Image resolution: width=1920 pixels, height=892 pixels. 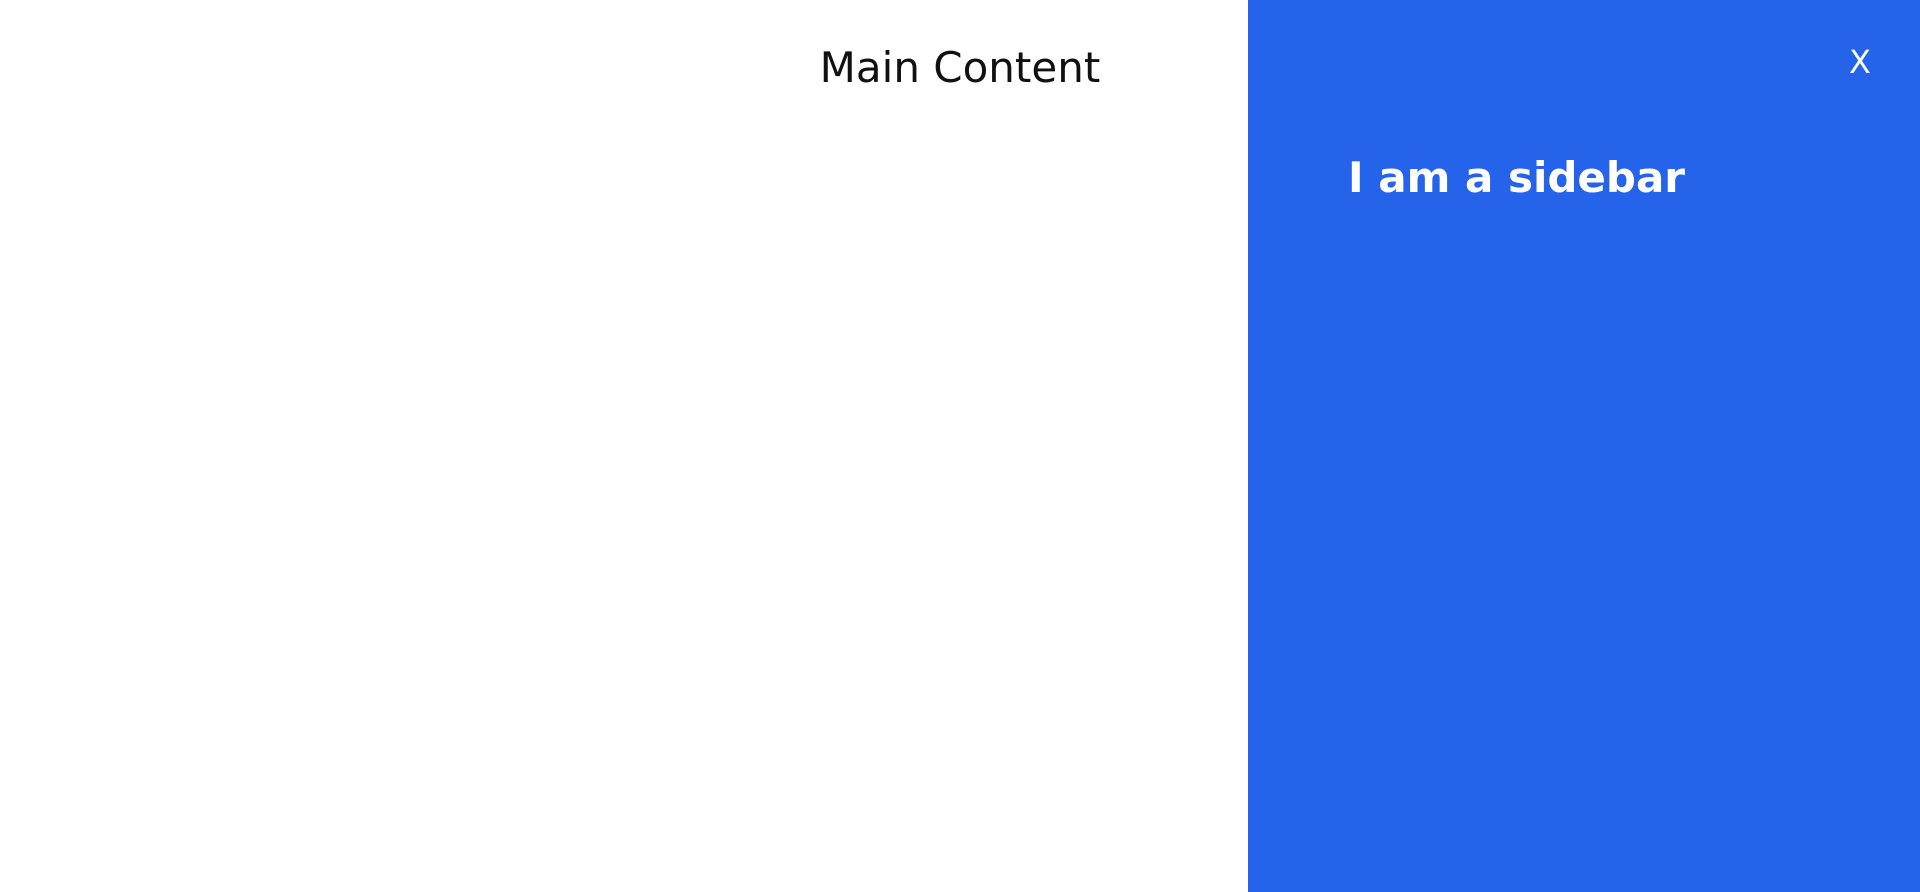 What do you see at coordinates (1860, 62) in the screenshot?
I see `close-sidebar-button: X` at bounding box center [1860, 62].